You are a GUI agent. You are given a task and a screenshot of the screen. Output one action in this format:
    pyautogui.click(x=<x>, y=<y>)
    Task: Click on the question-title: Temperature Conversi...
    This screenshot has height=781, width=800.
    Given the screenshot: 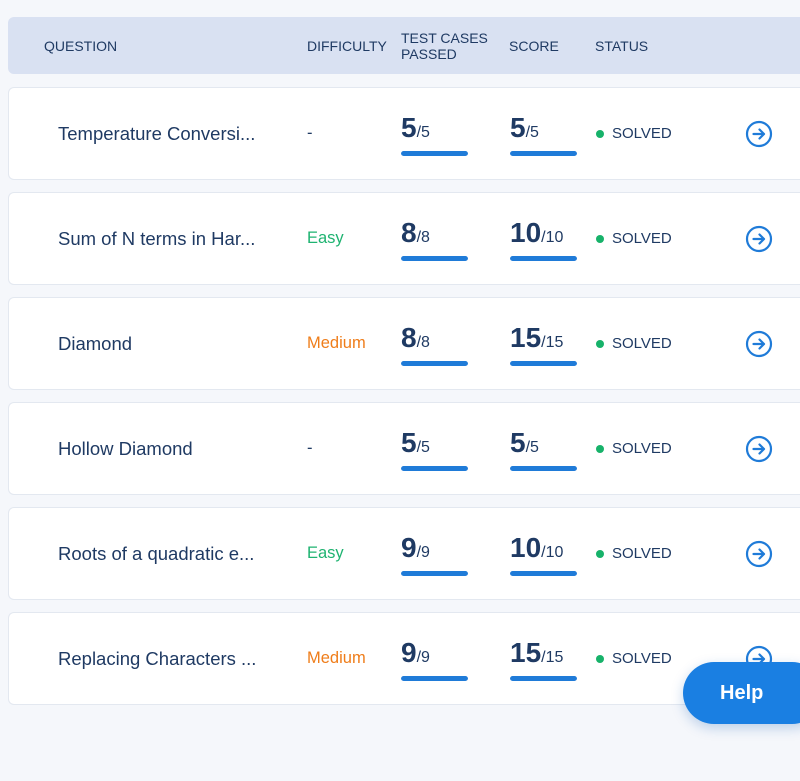 What is the action you would take?
    pyautogui.click(x=157, y=133)
    